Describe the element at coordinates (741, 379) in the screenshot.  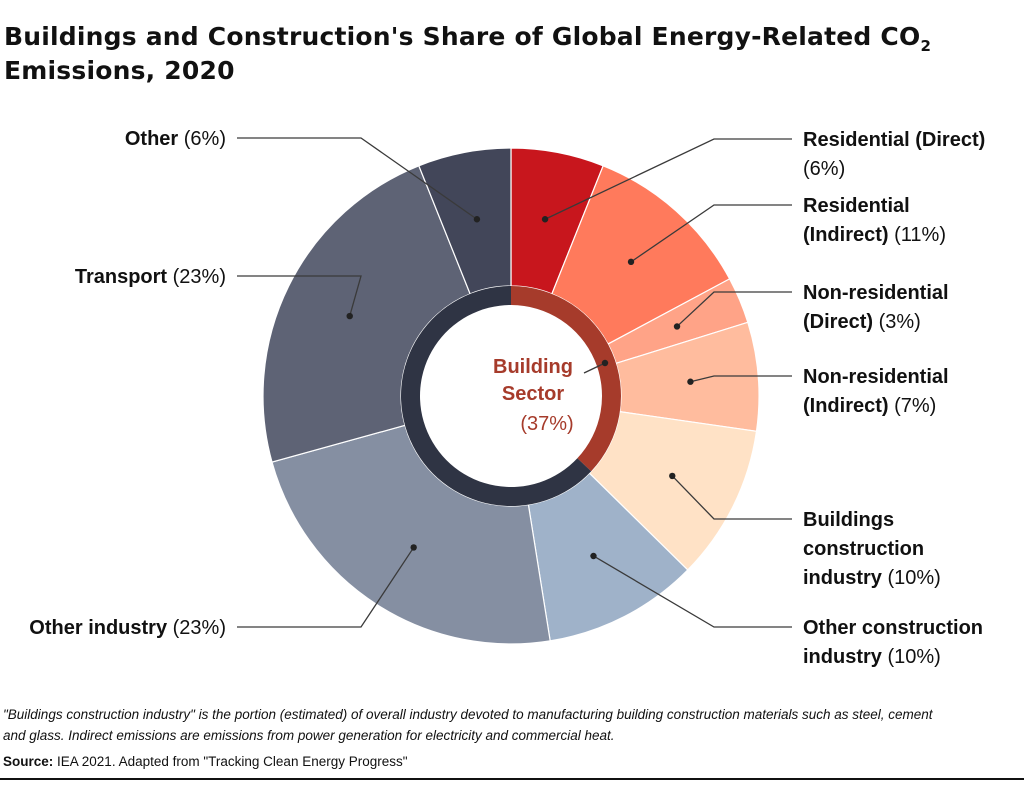
I see `leader-non-residential-indirect` at that location.